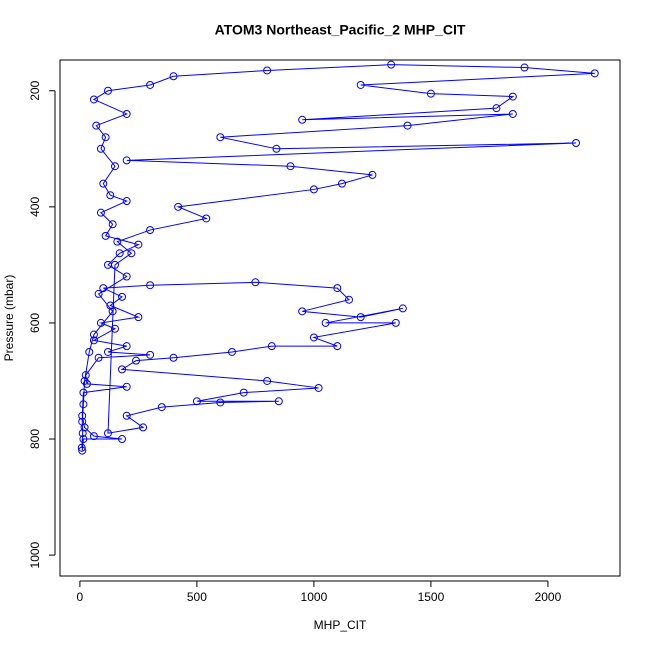 The width and height of the screenshot is (650, 655). What do you see at coordinates (314, 597) in the screenshot?
I see `x-tick-label: 1000` at bounding box center [314, 597].